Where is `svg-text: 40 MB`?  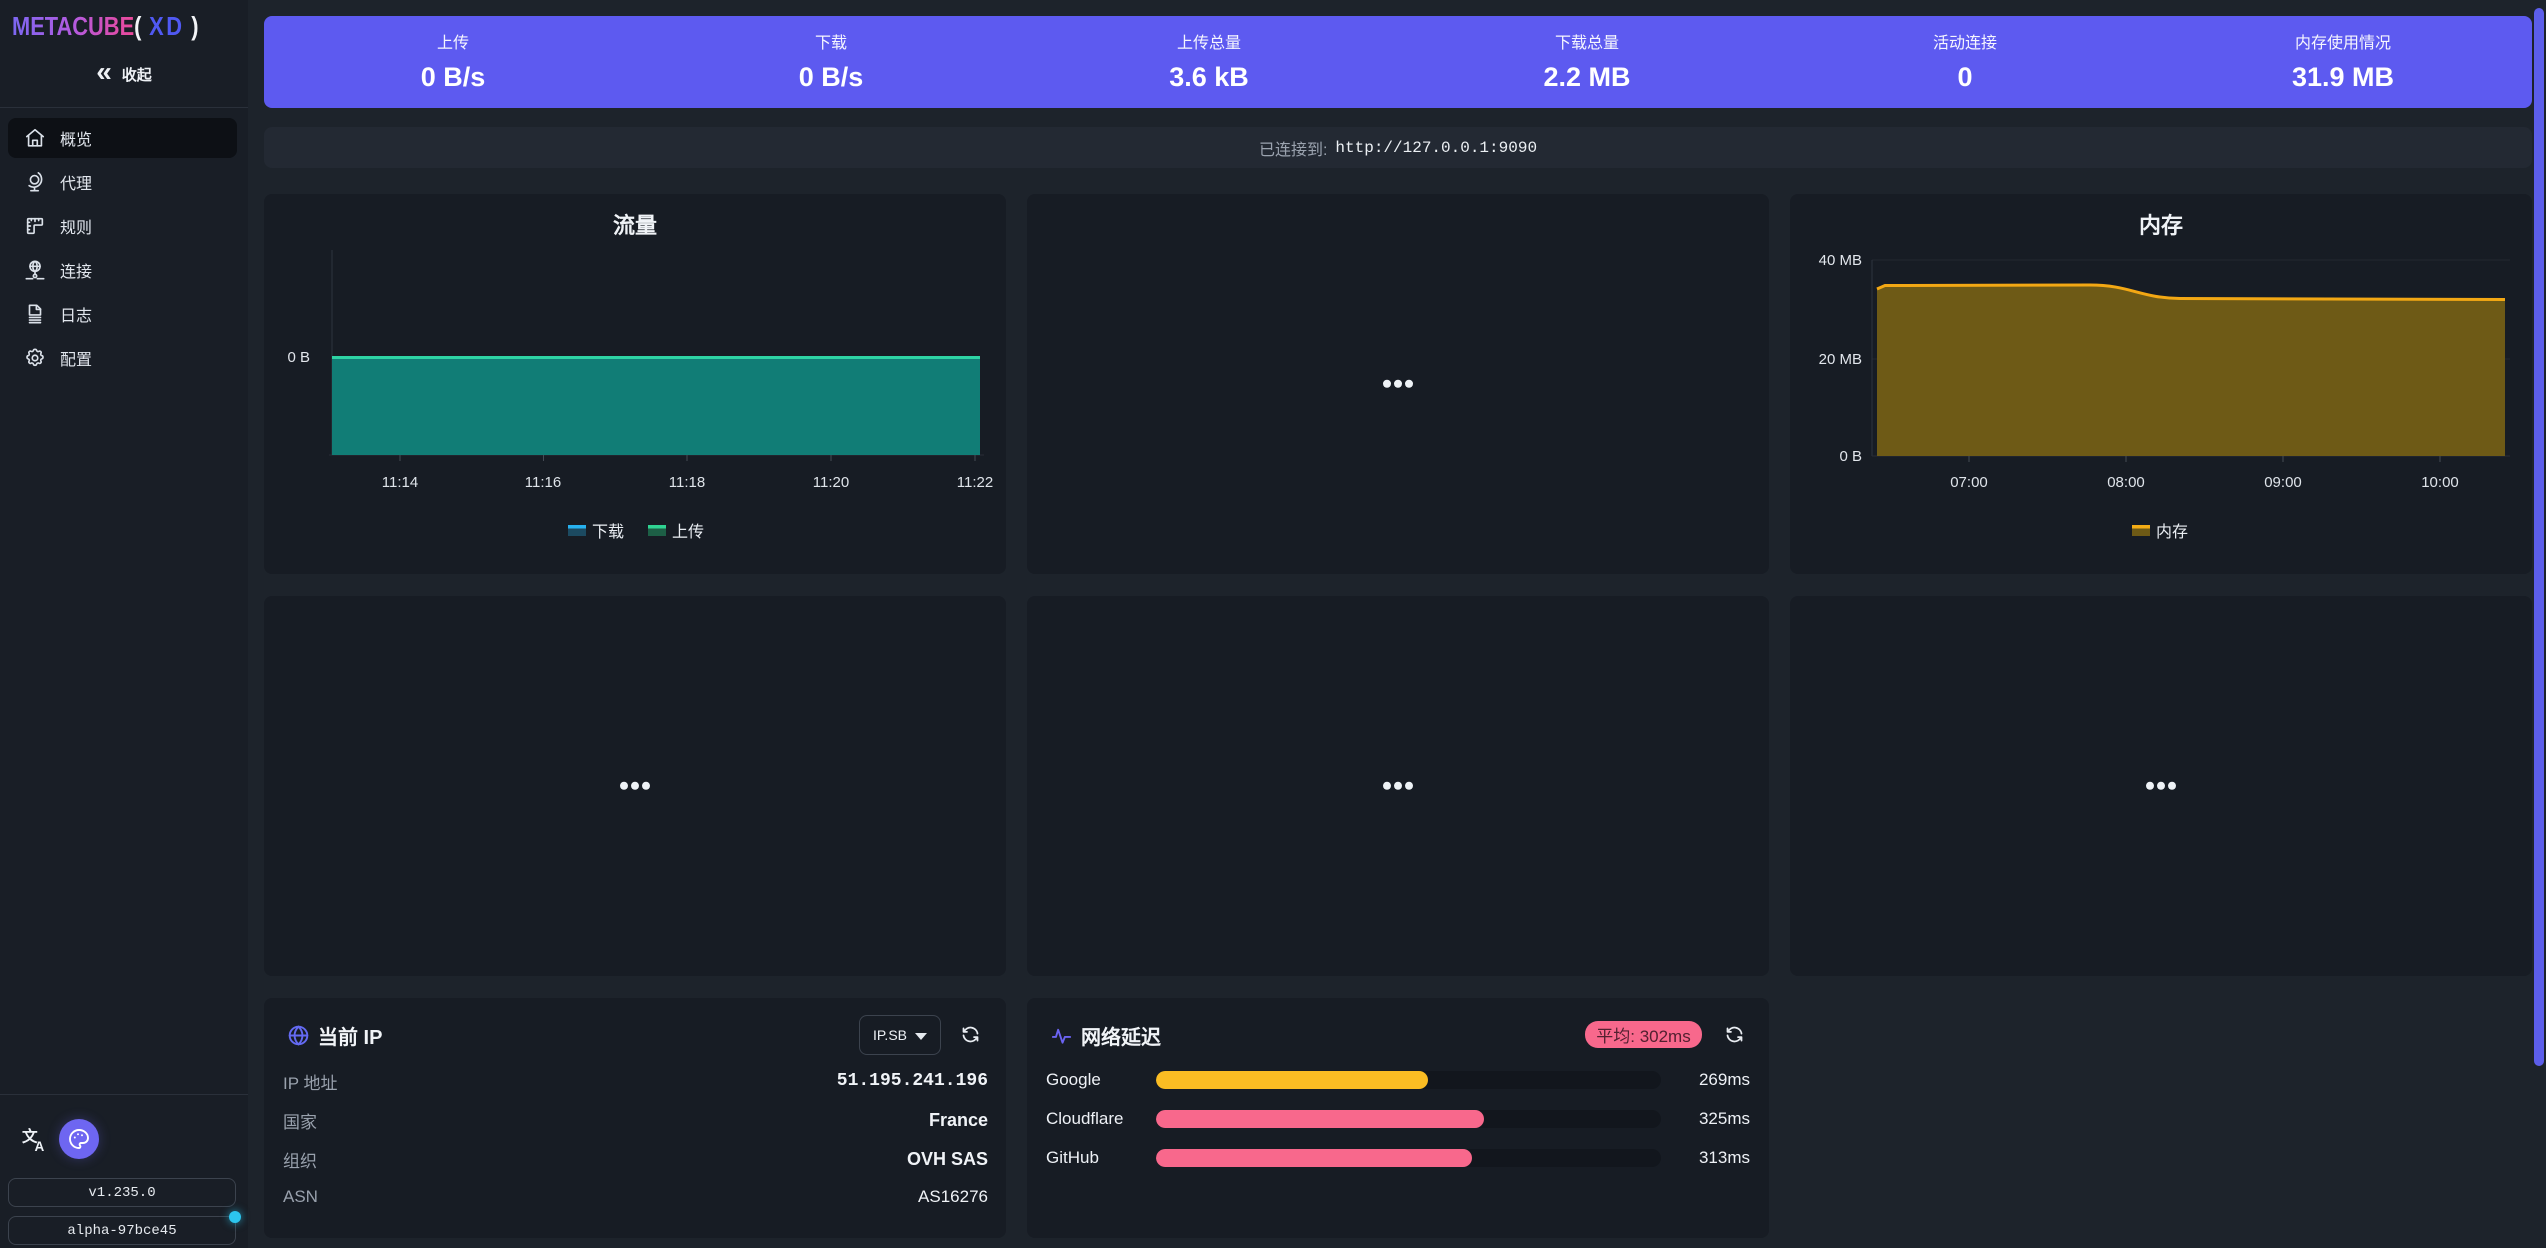 svg-text: 40 MB is located at coordinates (1840, 260).